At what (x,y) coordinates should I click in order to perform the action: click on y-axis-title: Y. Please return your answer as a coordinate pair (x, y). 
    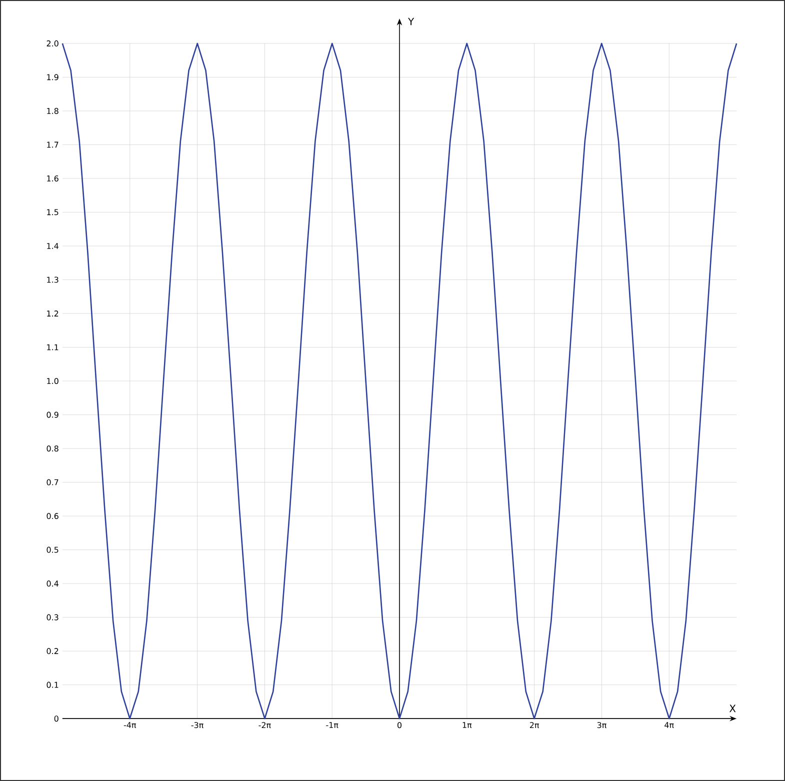
    Looking at the image, I should click on (411, 22).